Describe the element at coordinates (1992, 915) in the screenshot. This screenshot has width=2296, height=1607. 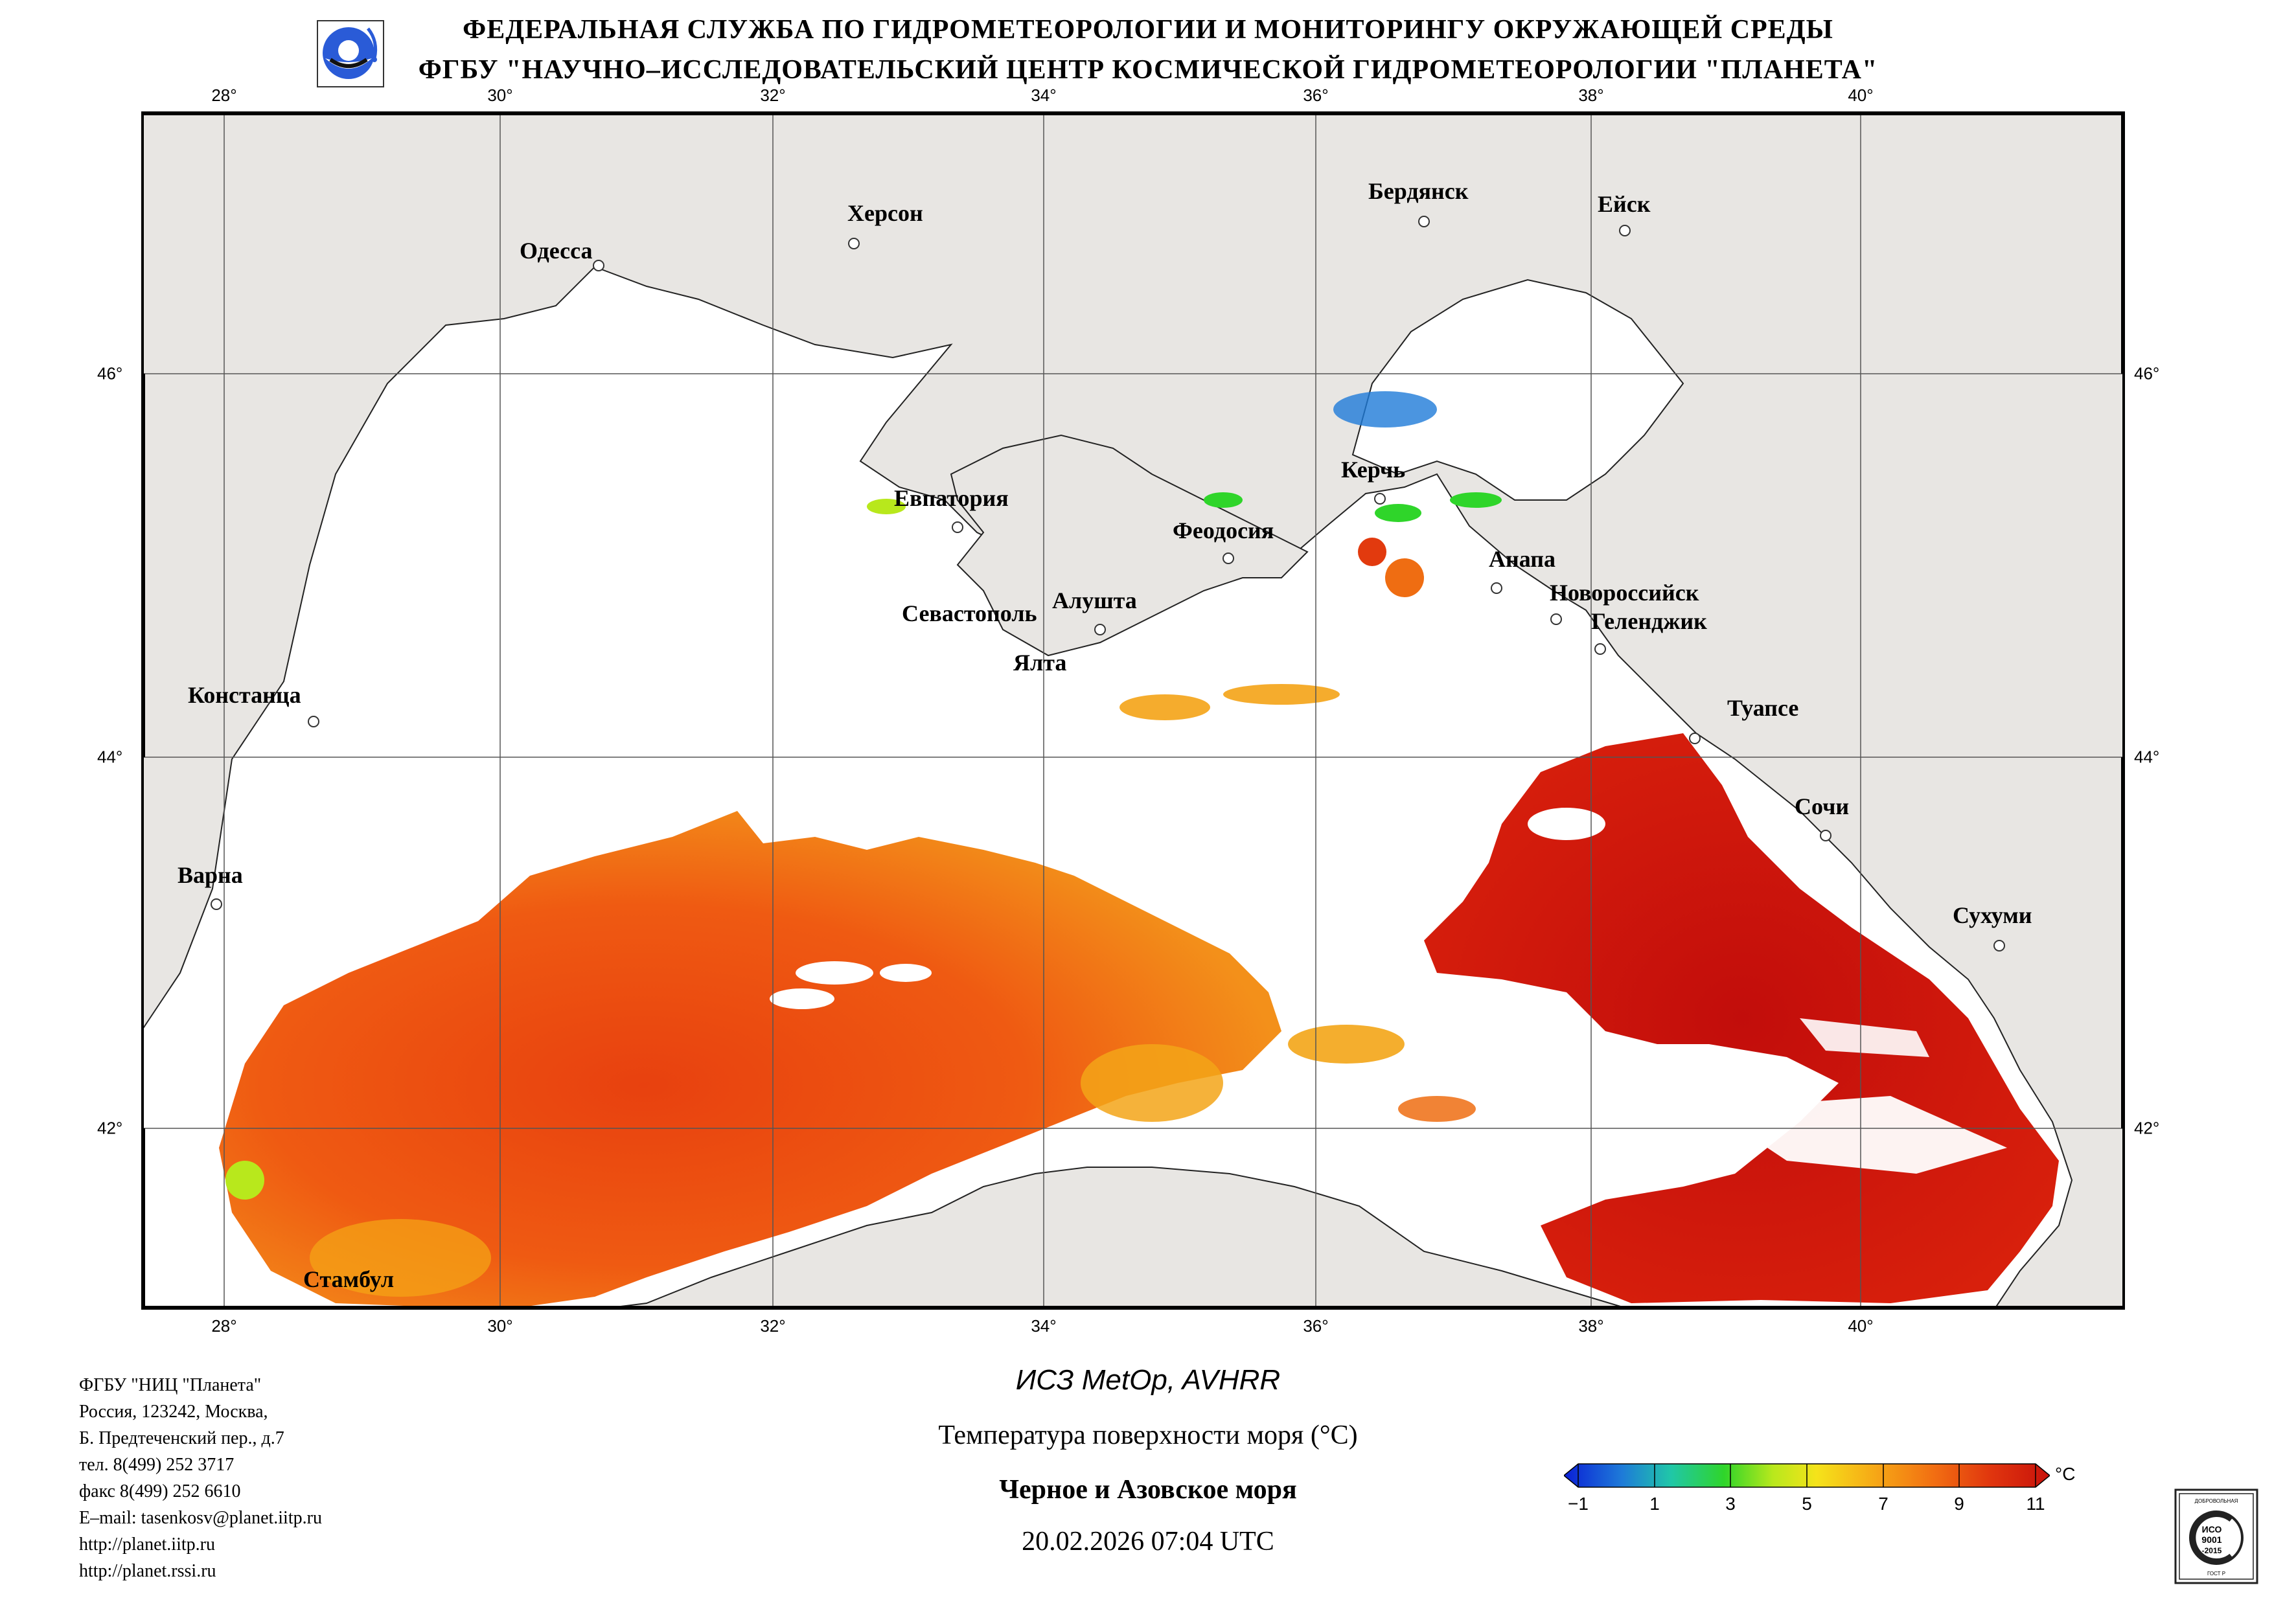
I see `city-label: Сухуми` at that location.